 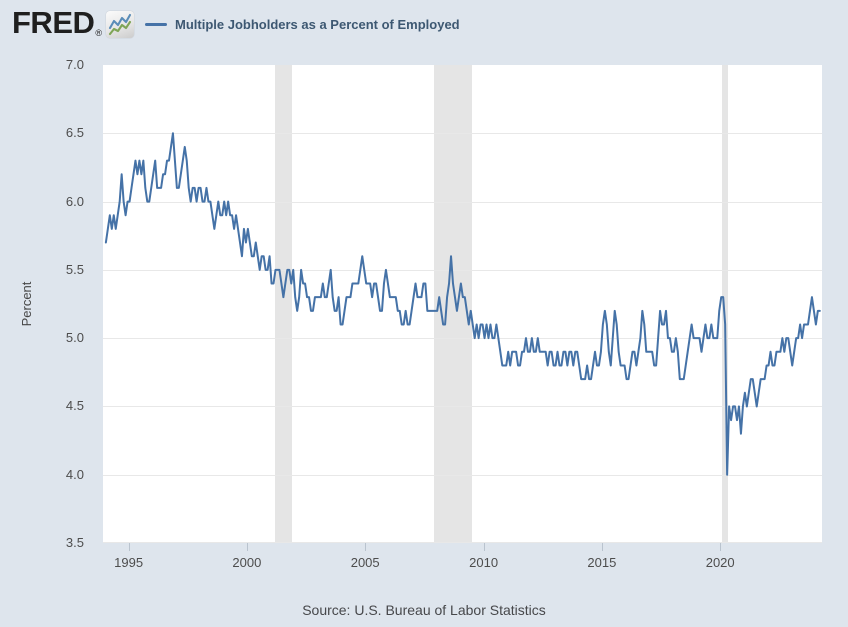 I want to click on y-tick-label: 7.0, so click(x=74, y=64).